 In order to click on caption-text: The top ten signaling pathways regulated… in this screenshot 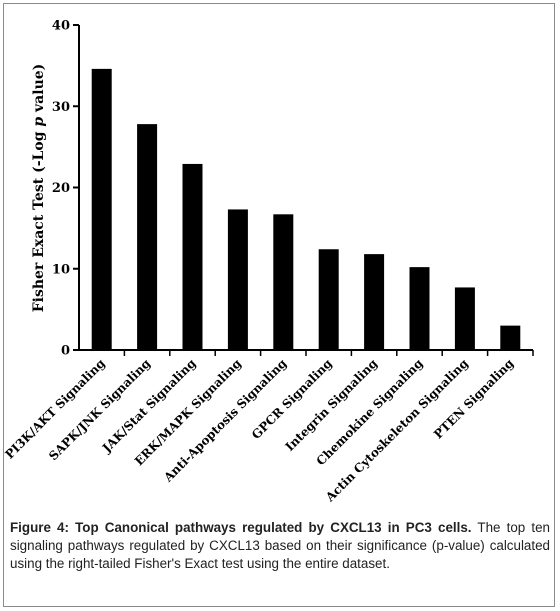, I will do `click(280, 545)`.